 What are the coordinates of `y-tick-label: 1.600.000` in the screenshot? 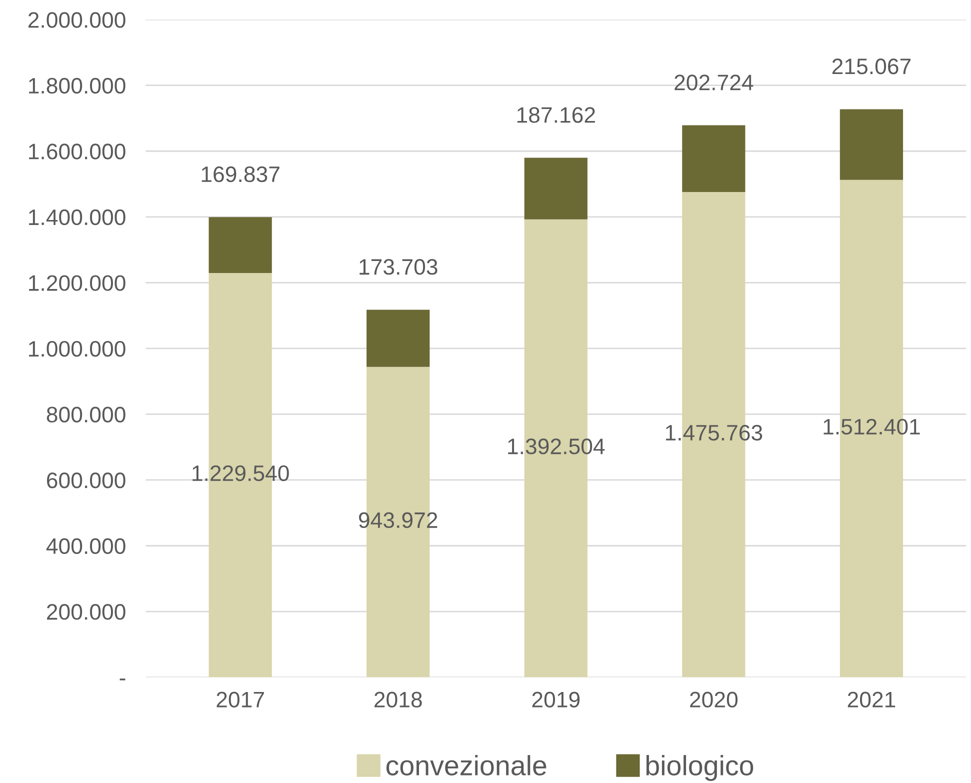 It's located at (77, 152).